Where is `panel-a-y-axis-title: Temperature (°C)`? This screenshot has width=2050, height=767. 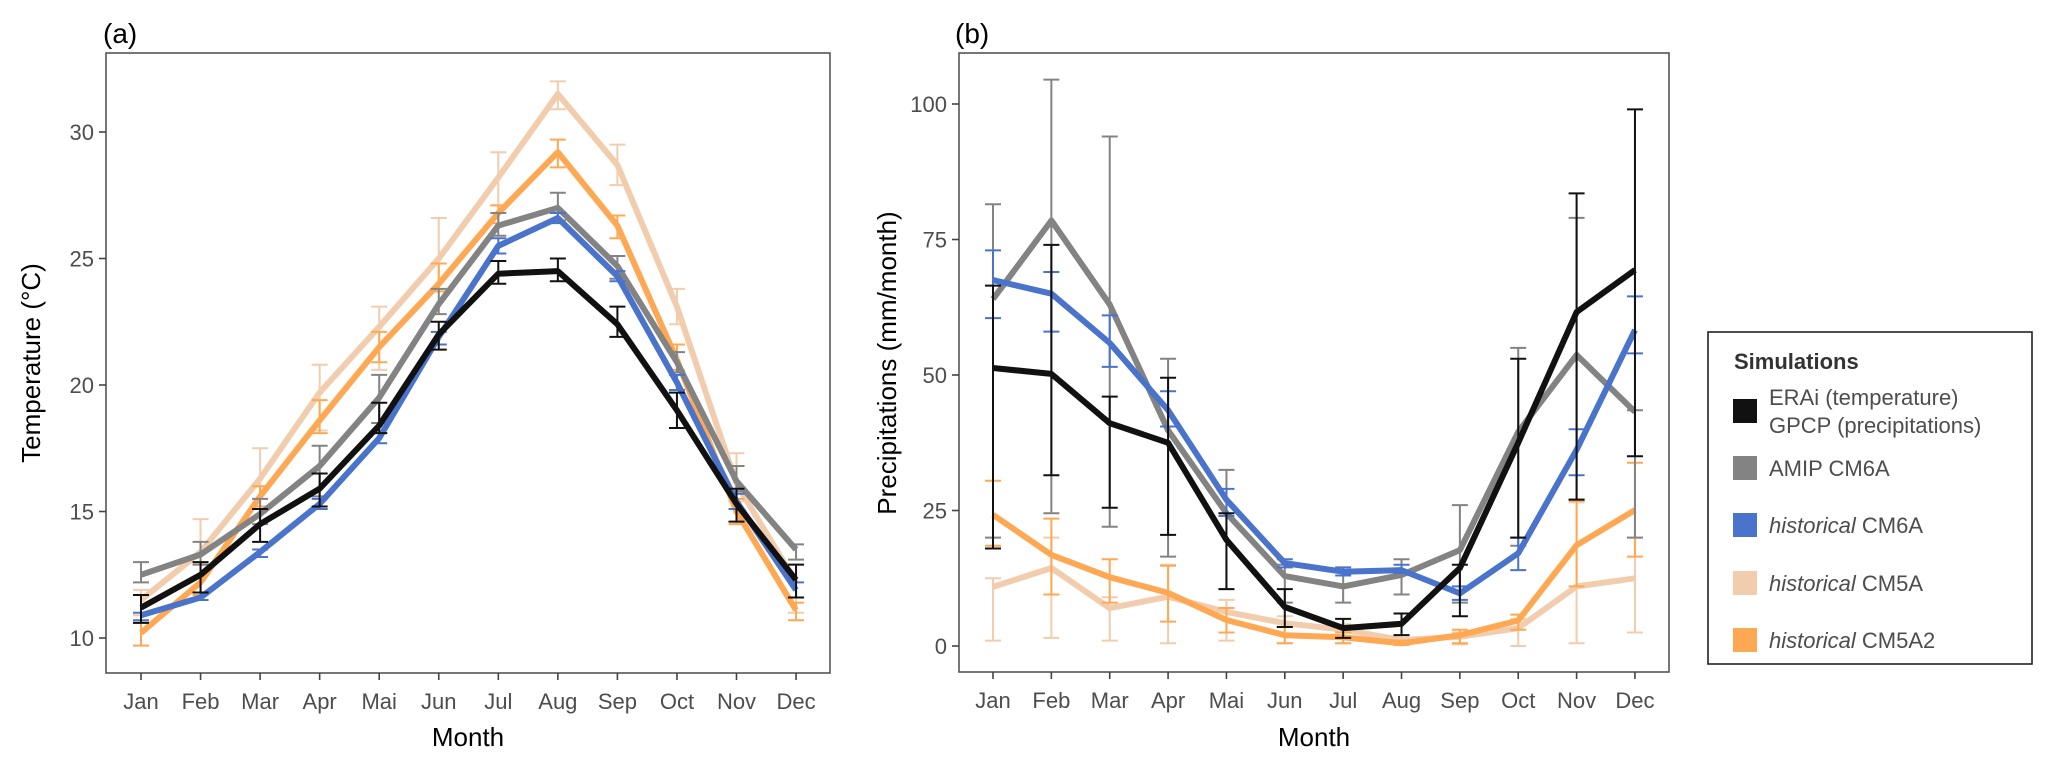 panel-a-y-axis-title: Temperature (°C) is located at coordinates (31, 363).